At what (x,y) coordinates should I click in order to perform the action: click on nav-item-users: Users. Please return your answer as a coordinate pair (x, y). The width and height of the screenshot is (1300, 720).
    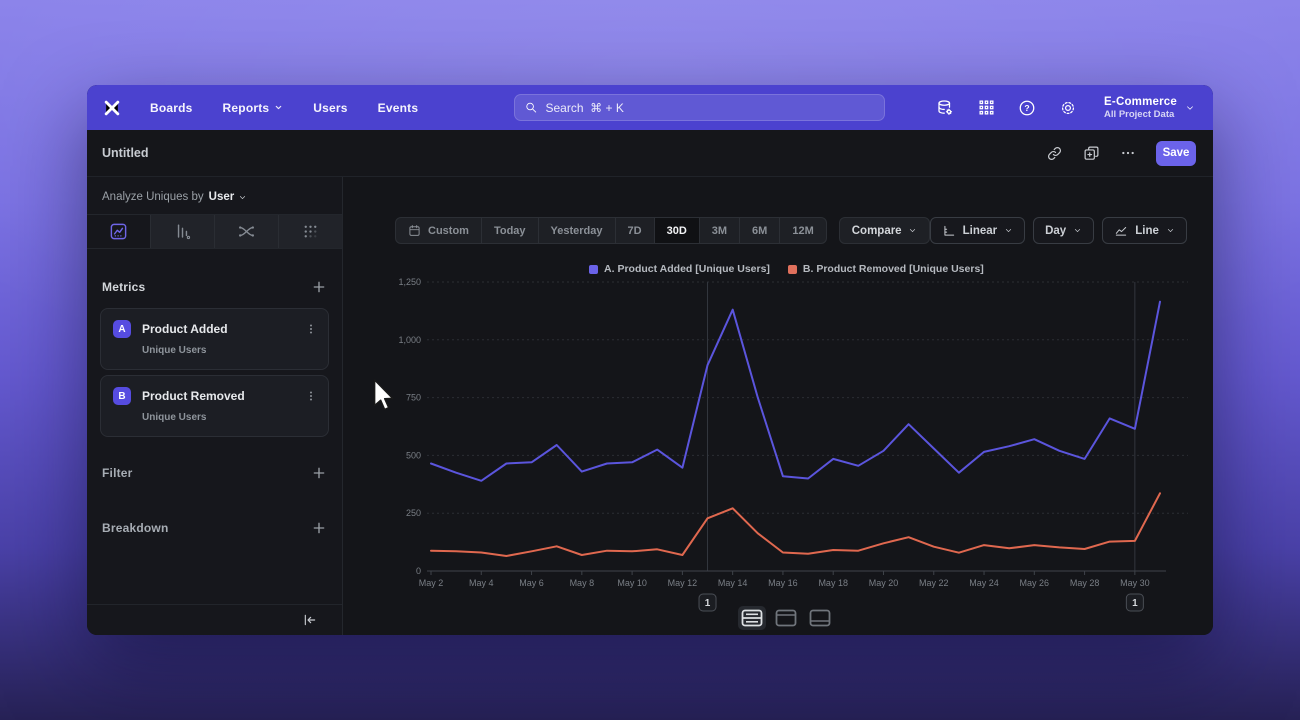
    Looking at the image, I should click on (330, 108).